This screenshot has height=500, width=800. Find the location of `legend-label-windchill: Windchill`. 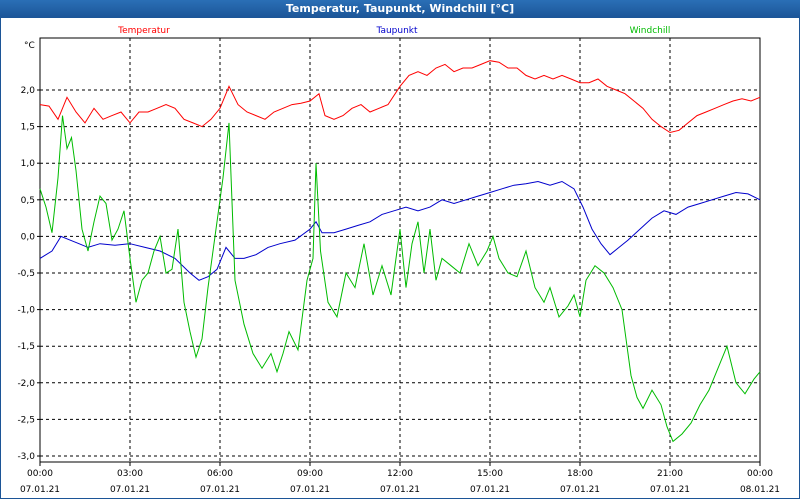

legend-label-windchill: Windchill is located at coordinates (650, 31).